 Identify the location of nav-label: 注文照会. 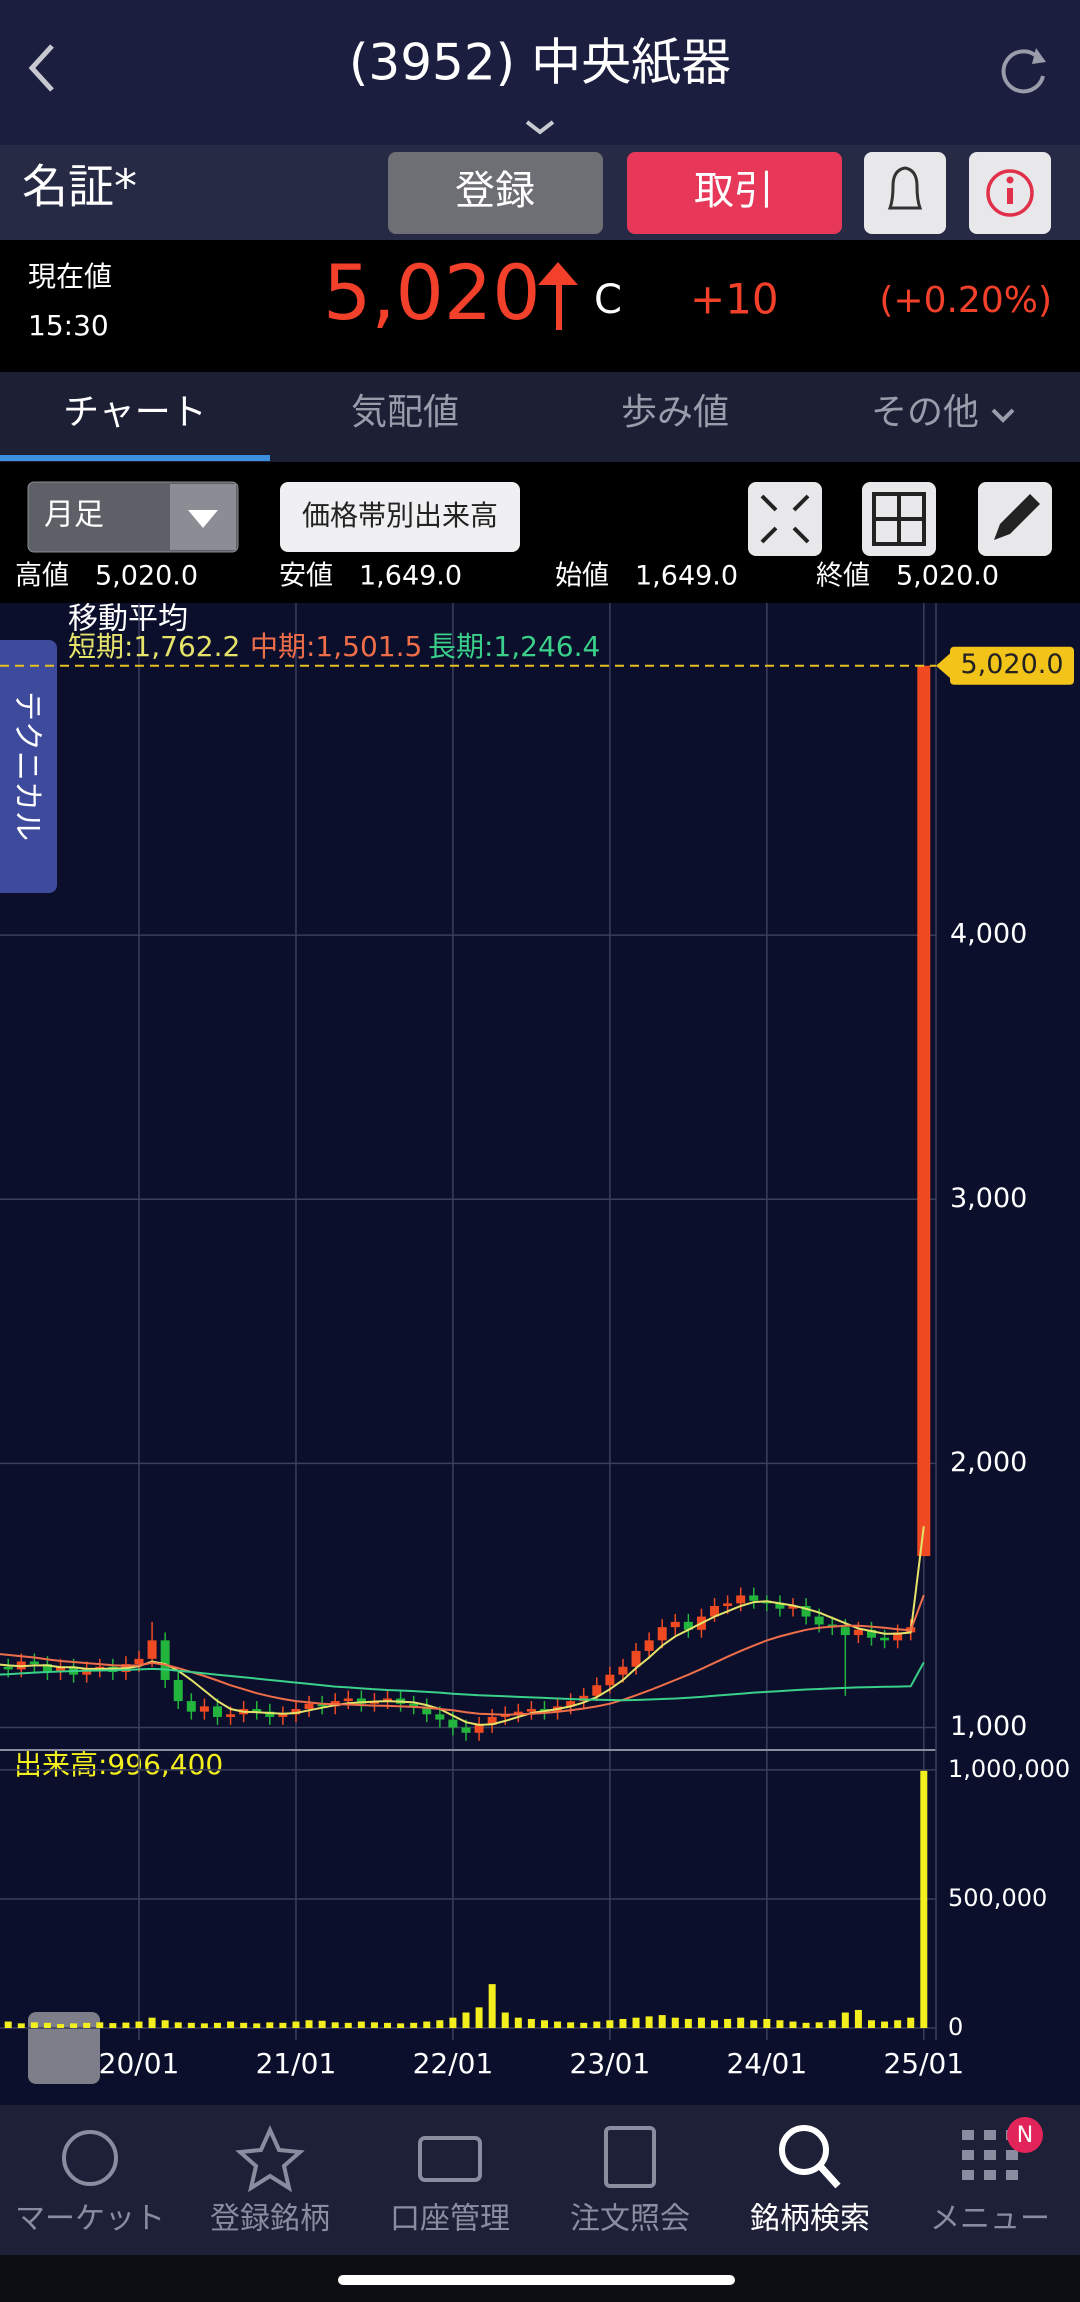
(630, 2219).